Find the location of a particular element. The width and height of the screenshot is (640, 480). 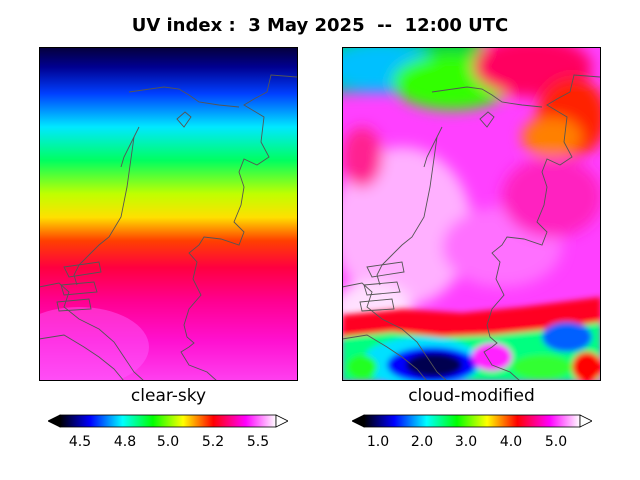

colorbar-tick: 2.0 is located at coordinates (422, 442).